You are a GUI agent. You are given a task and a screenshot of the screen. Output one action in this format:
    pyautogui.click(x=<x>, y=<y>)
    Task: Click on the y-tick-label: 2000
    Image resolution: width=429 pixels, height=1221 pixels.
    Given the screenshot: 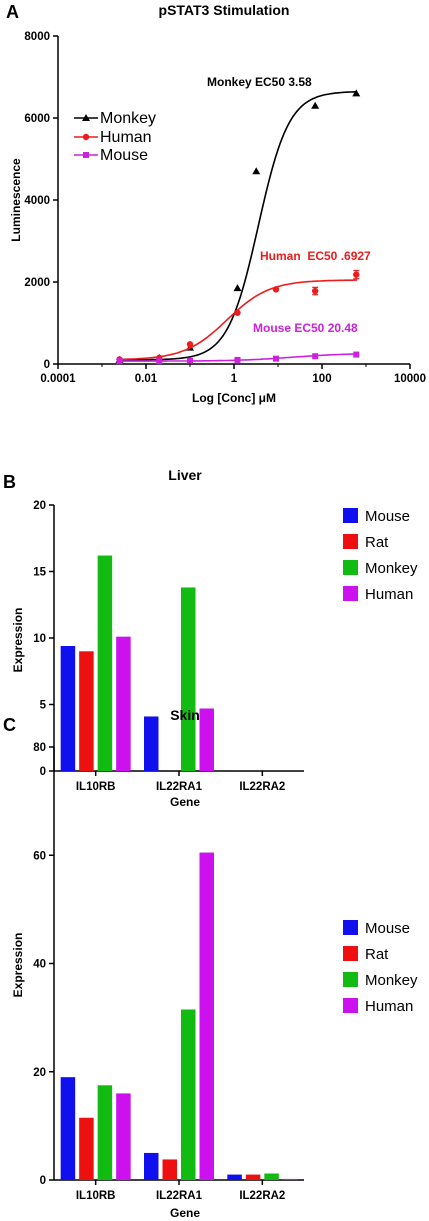 What is the action you would take?
    pyautogui.click(x=37, y=283)
    